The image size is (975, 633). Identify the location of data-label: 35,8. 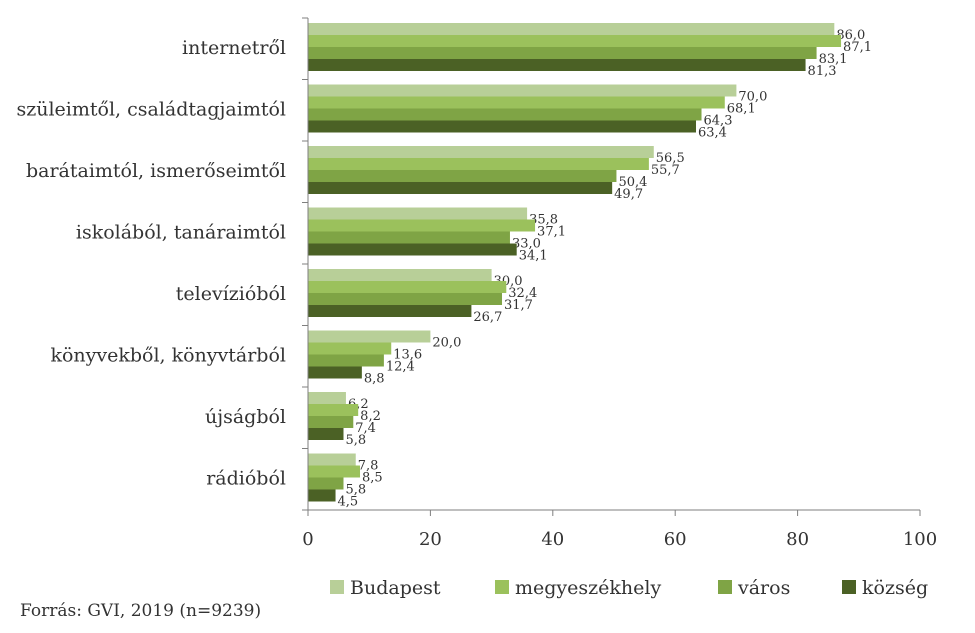
(543, 220).